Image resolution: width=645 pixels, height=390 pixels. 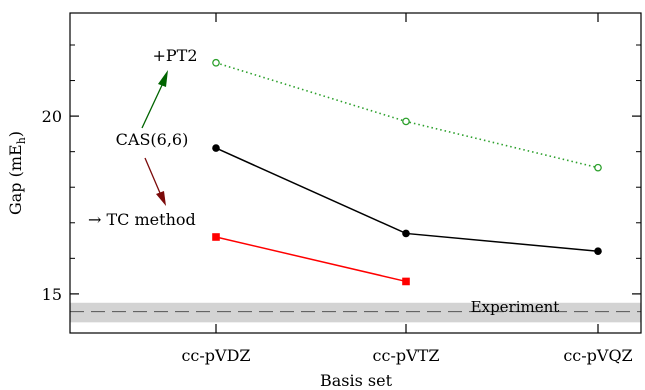 What do you see at coordinates (355, 312) in the screenshot?
I see `experiment-band` at bounding box center [355, 312].